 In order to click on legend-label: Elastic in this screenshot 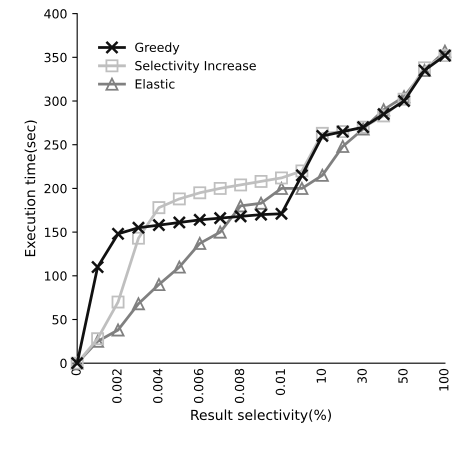, I will do `click(155, 84)`.